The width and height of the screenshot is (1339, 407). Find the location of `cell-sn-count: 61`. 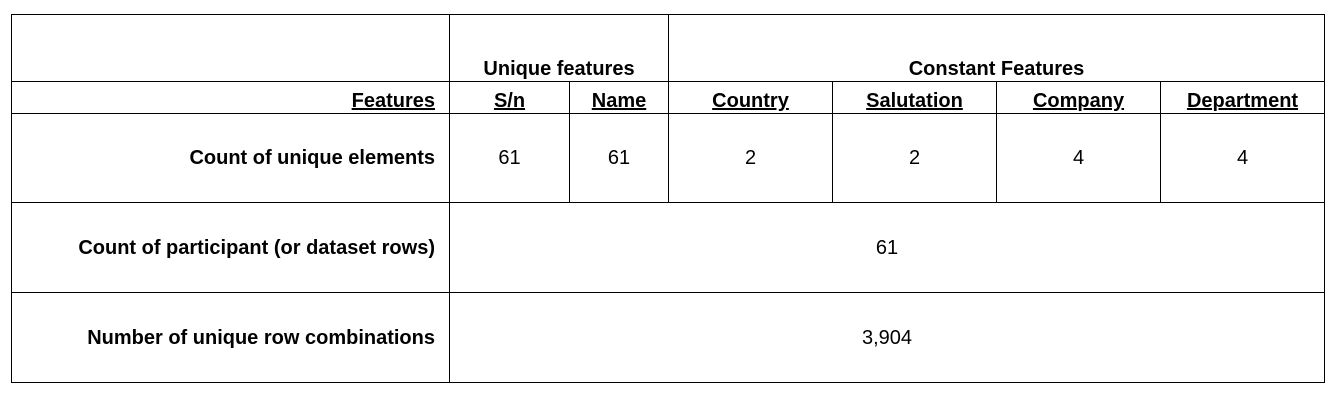

cell-sn-count: 61 is located at coordinates (509, 158).